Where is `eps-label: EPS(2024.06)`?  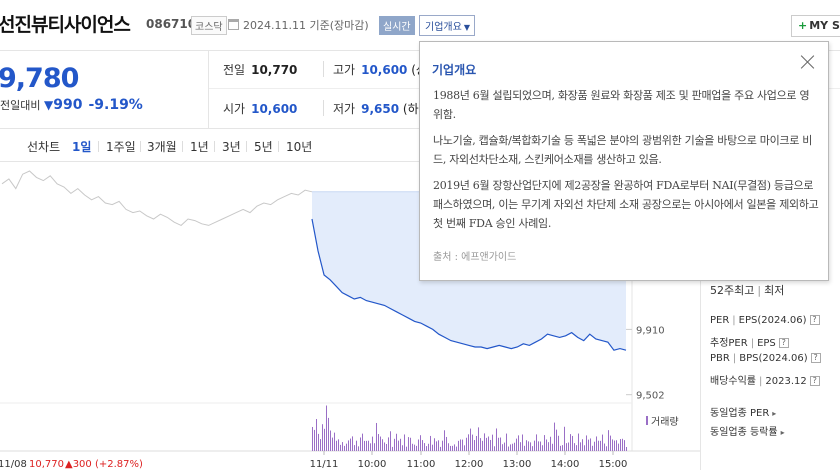
eps-label: EPS(2024.06) is located at coordinates (772, 320).